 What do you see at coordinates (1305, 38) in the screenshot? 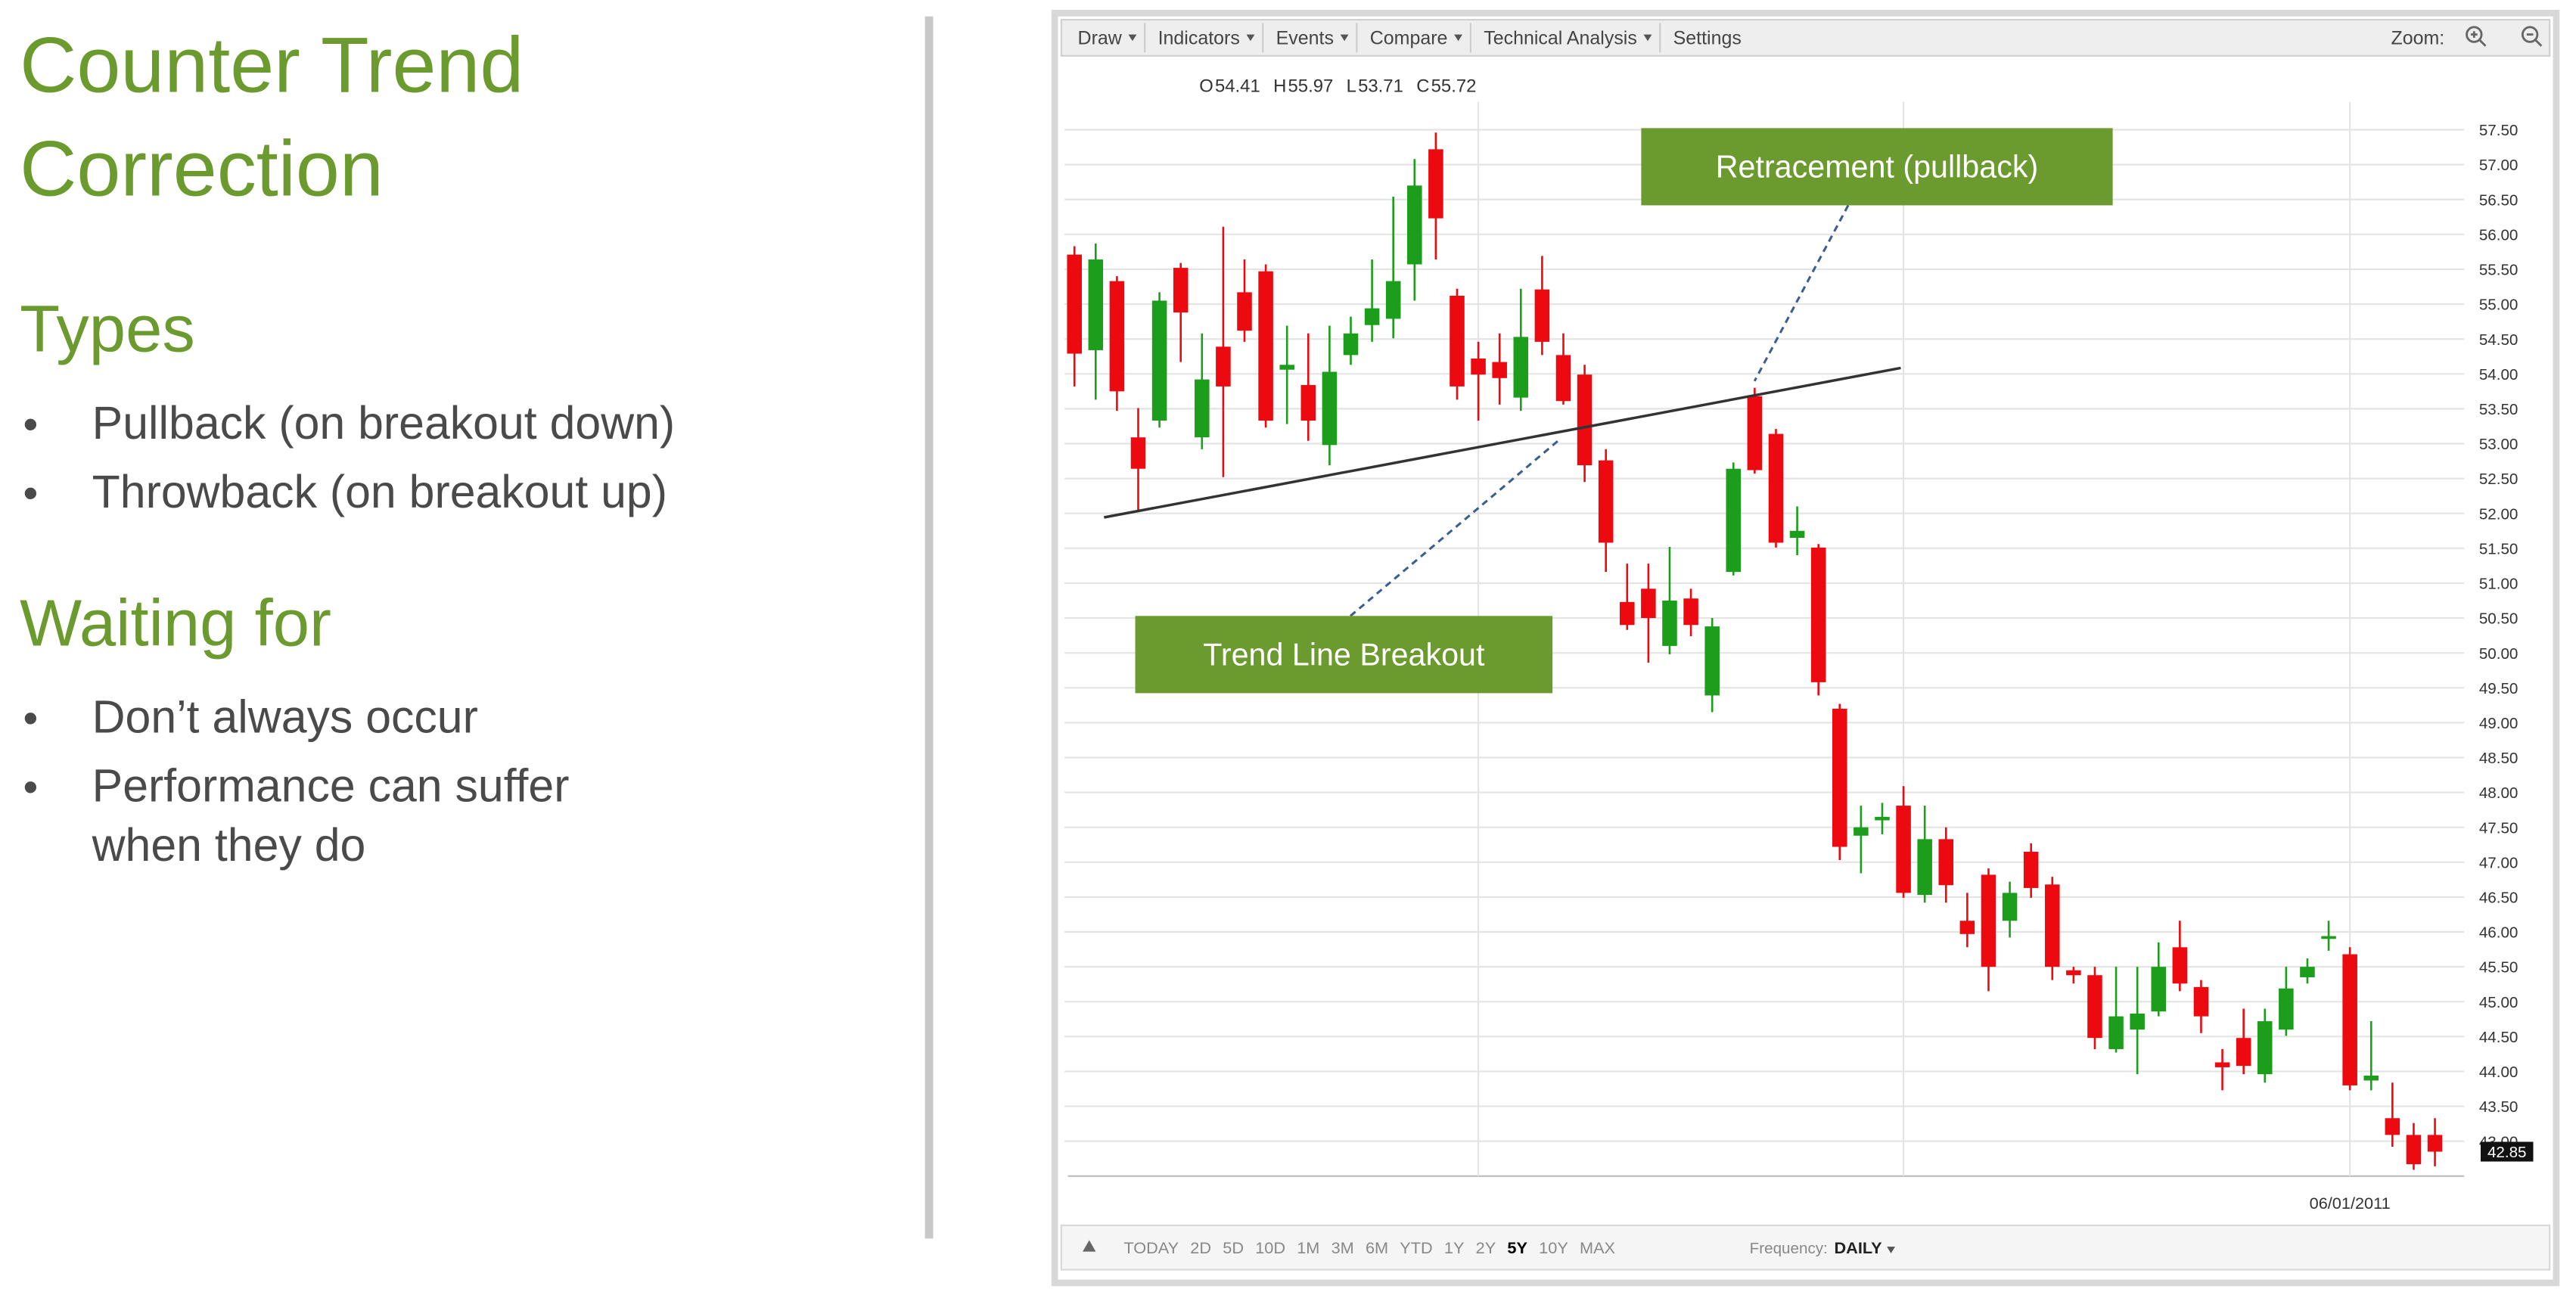
I see `toolbar-menu: Events` at bounding box center [1305, 38].